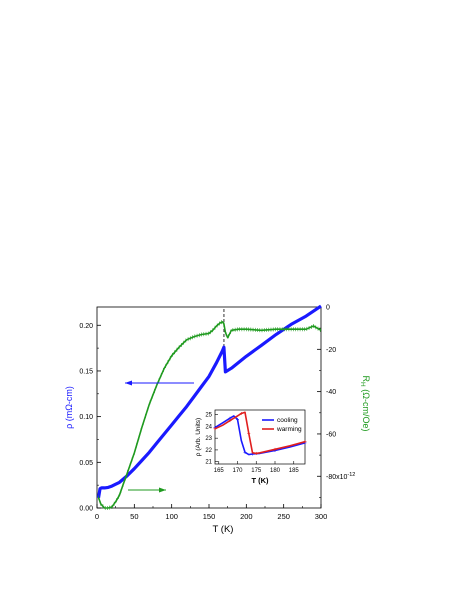 Image resolution: width=457 pixels, height=596 pixels. What do you see at coordinates (208, 451) in the screenshot?
I see `inset-y-tick-label: 22` at bounding box center [208, 451].